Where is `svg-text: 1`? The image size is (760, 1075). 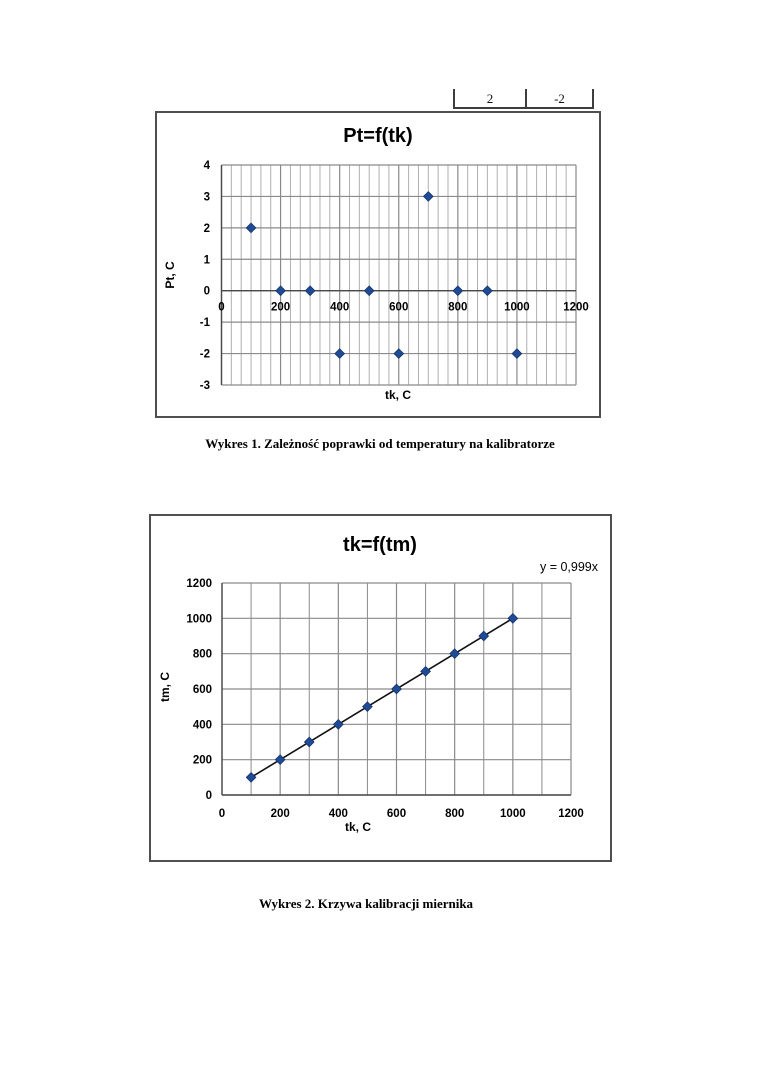 svg-text: 1 is located at coordinates (207, 260).